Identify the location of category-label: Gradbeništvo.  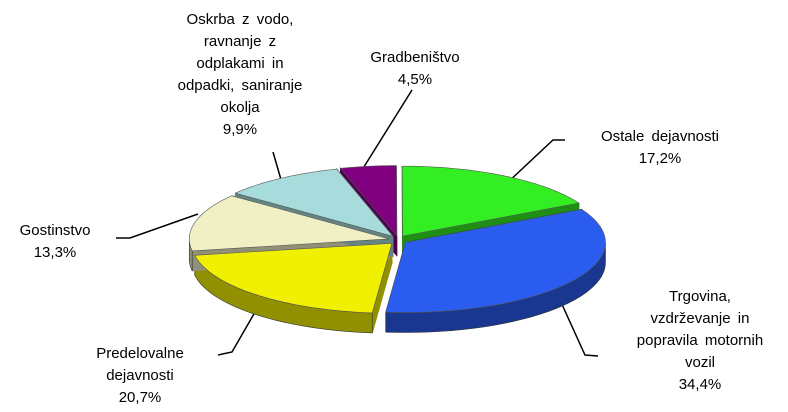
(415, 57).